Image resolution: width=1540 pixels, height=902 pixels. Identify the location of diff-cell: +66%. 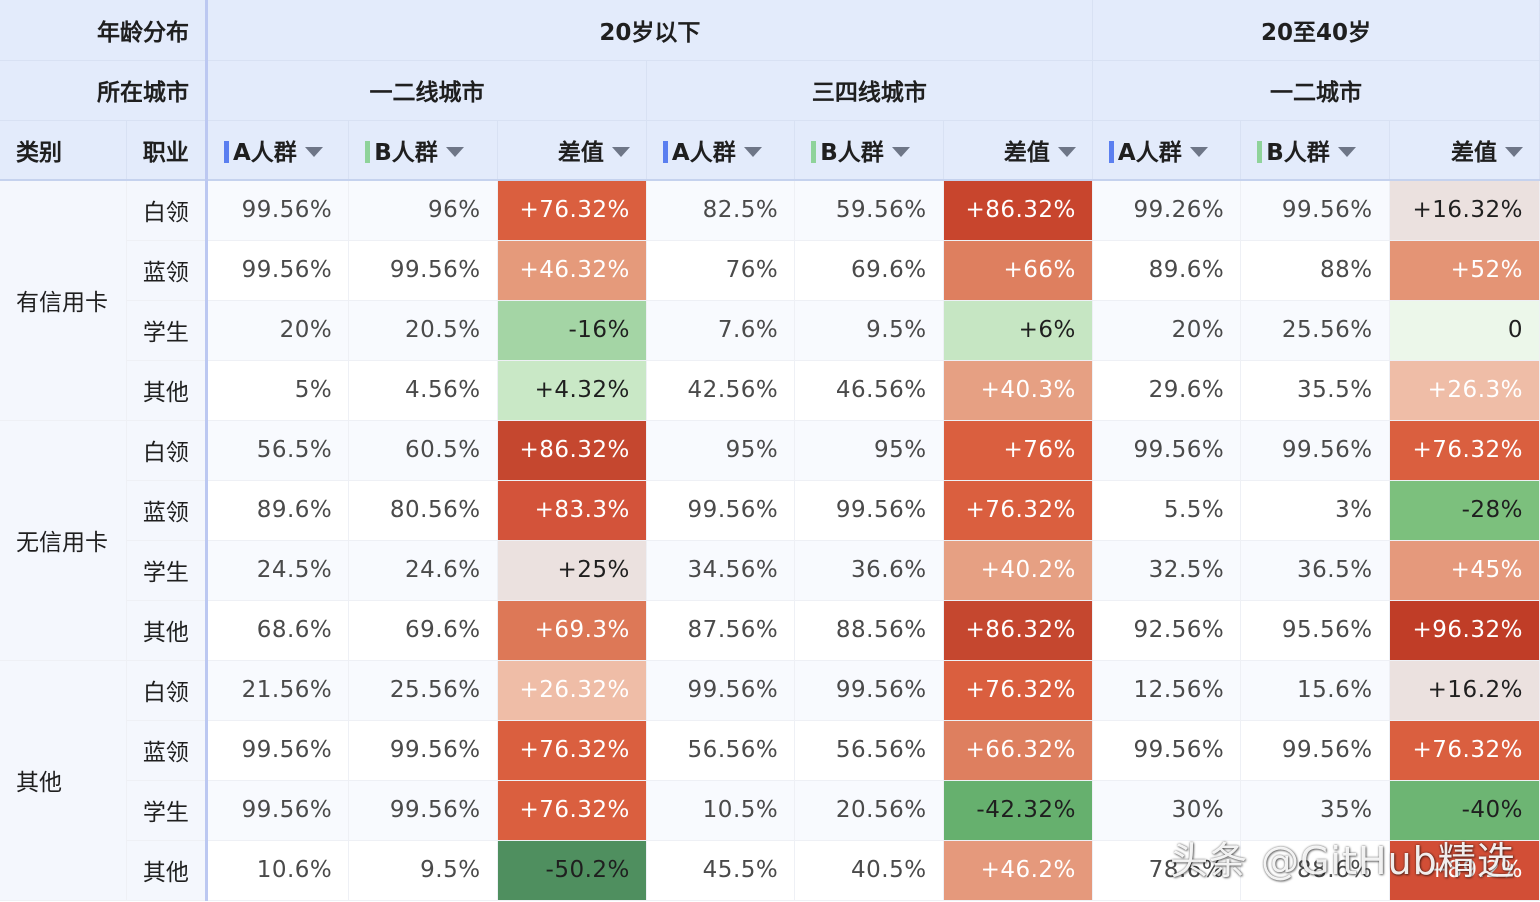
(1018, 270).